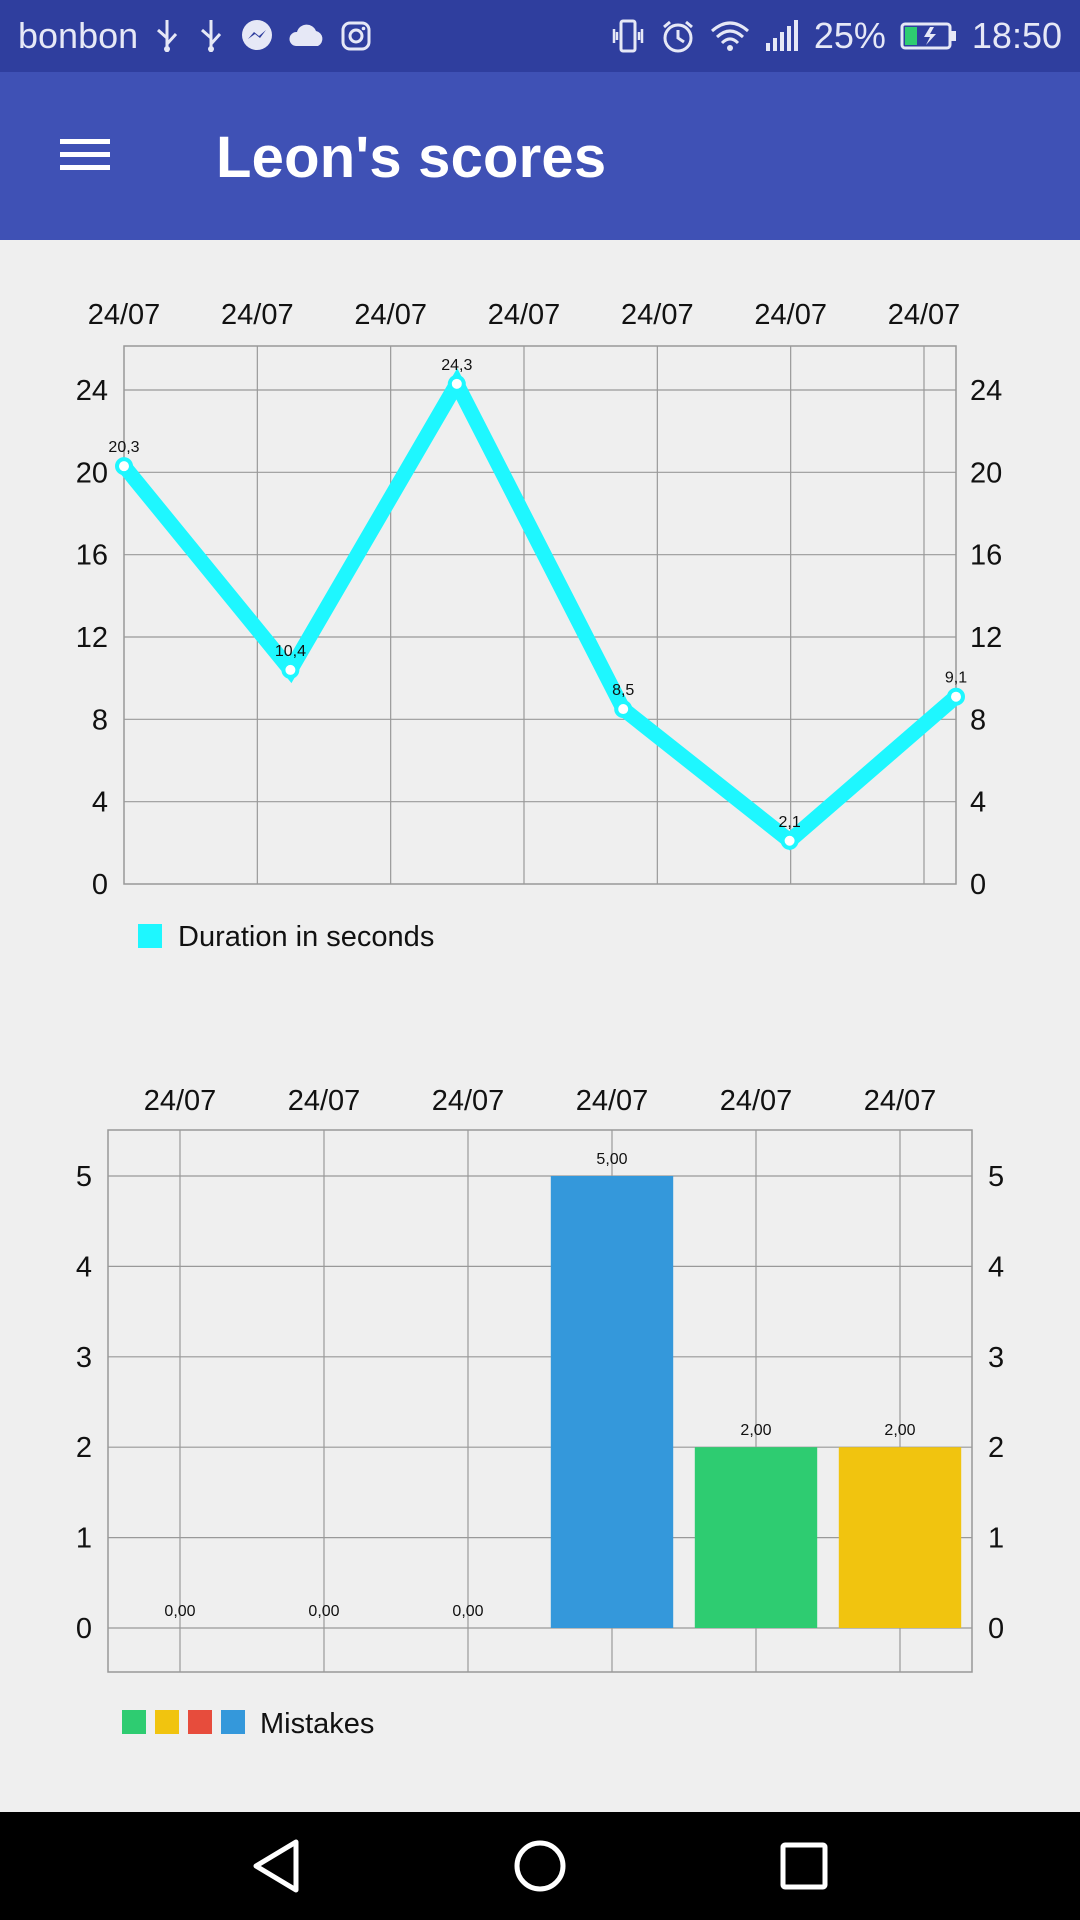 The height and width of the screenshot is (1920, 1080). Describe the element at coordinates (100, 720) in the screenshot. I see `y-tick-label-left: 8` at that location.